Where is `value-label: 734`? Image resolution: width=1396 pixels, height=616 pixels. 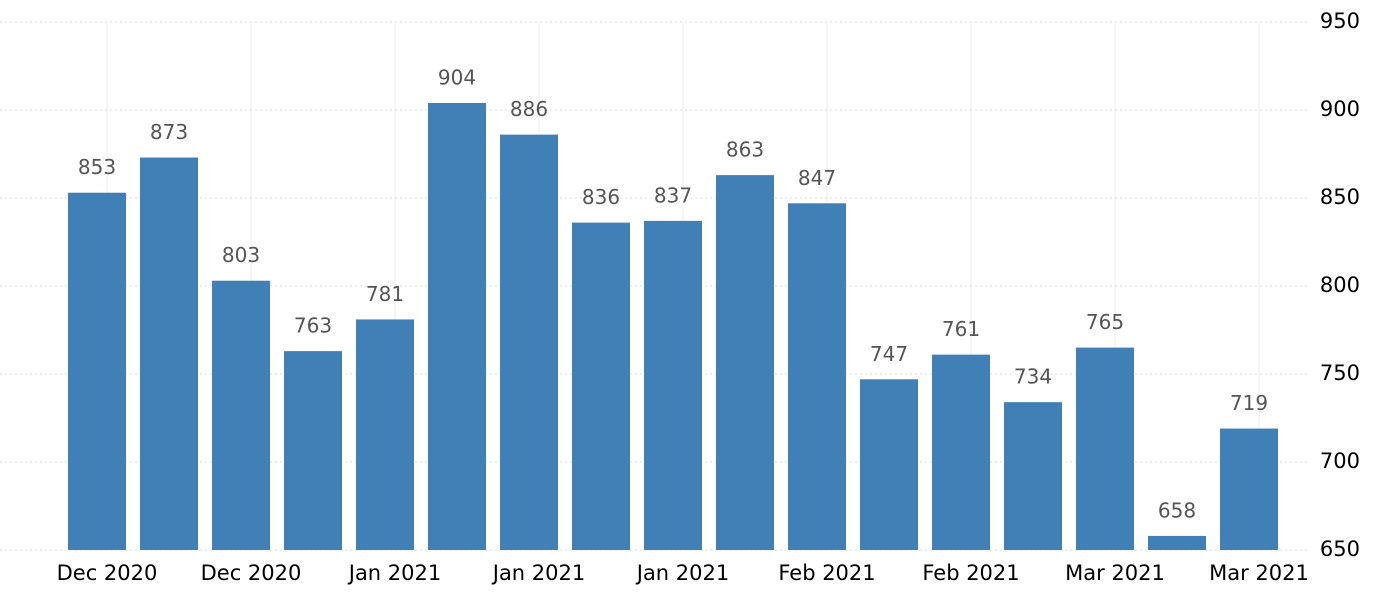
value-label: 734 is located at coordinates (1033, 377).